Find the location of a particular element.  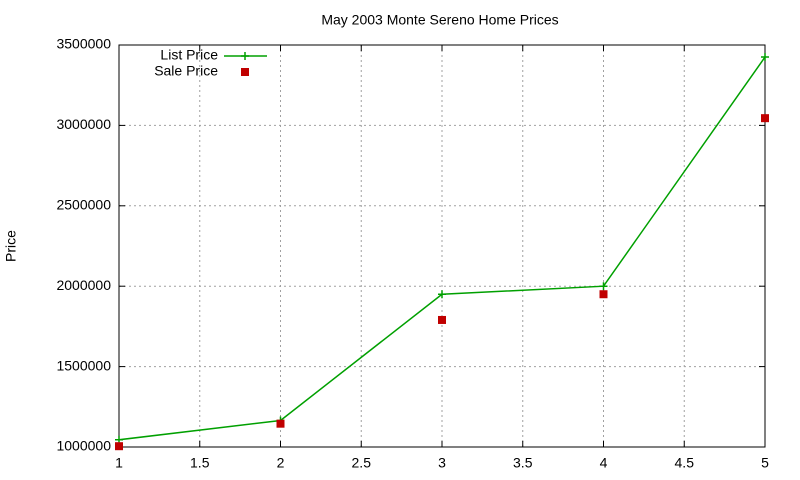

x-tick-label: 1 is located at coordinates (119, 463).